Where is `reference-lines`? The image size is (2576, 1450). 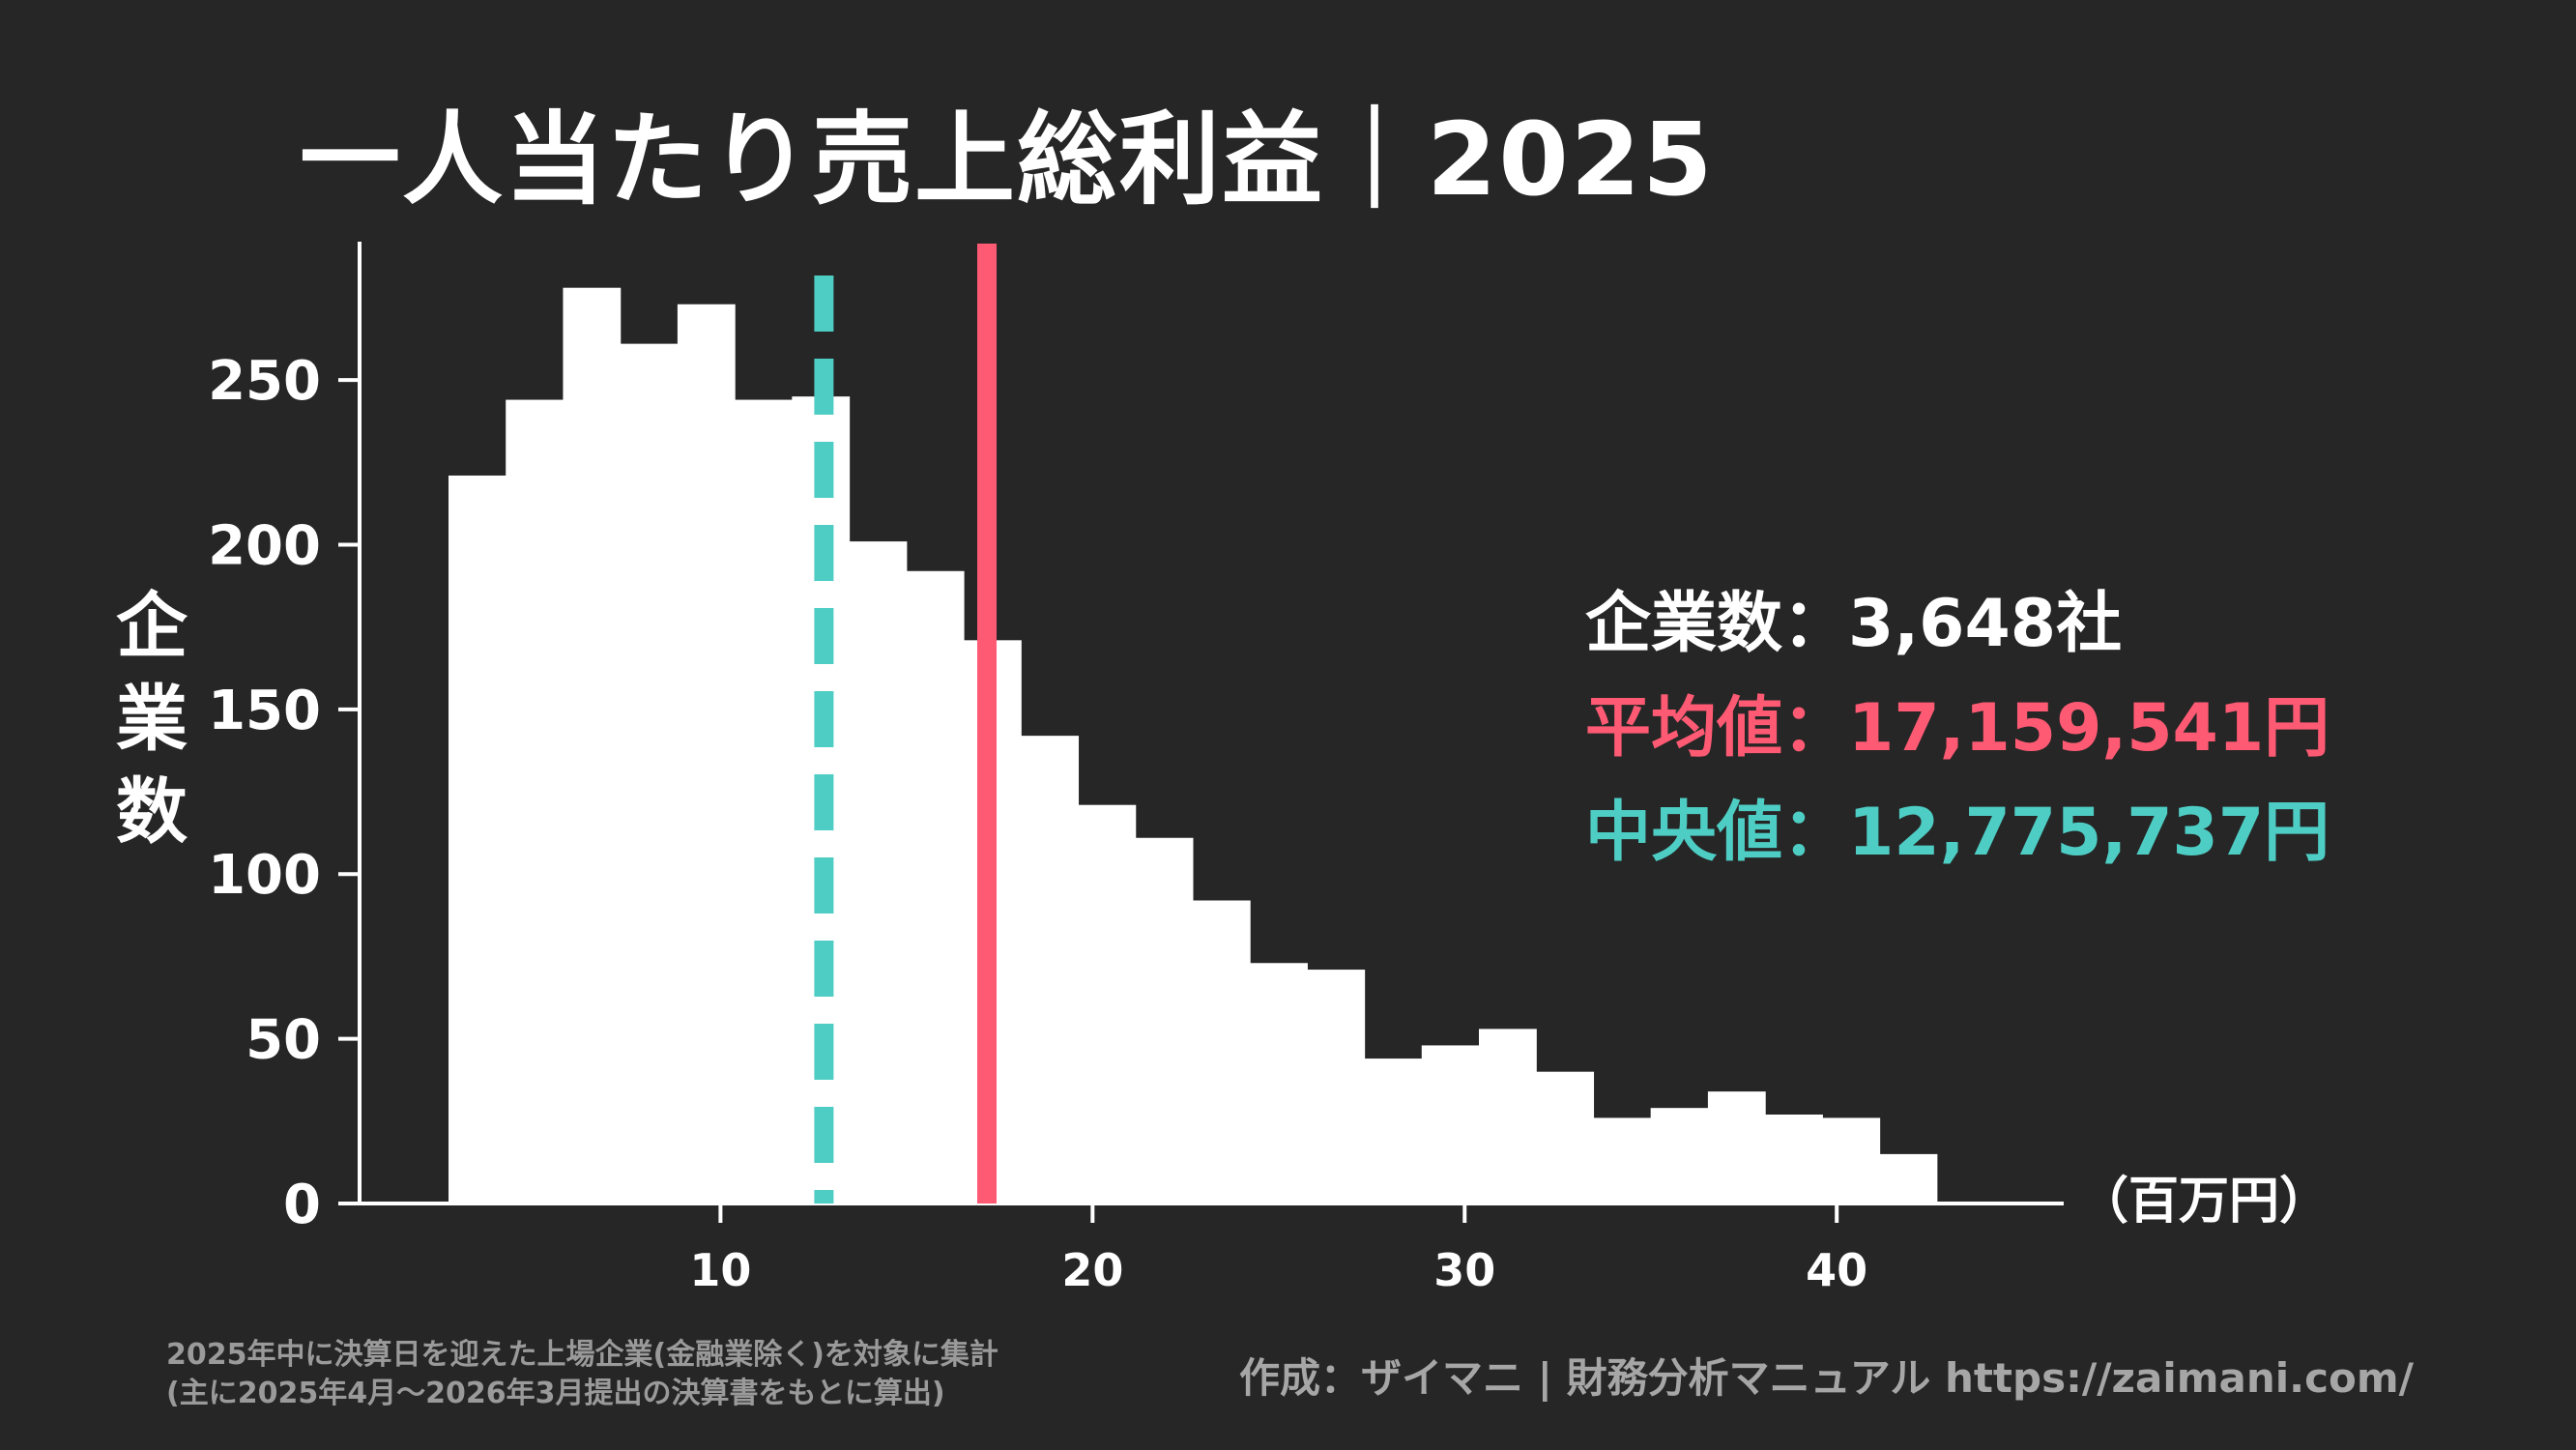 reference-lines is located at coordinates (906, 724).